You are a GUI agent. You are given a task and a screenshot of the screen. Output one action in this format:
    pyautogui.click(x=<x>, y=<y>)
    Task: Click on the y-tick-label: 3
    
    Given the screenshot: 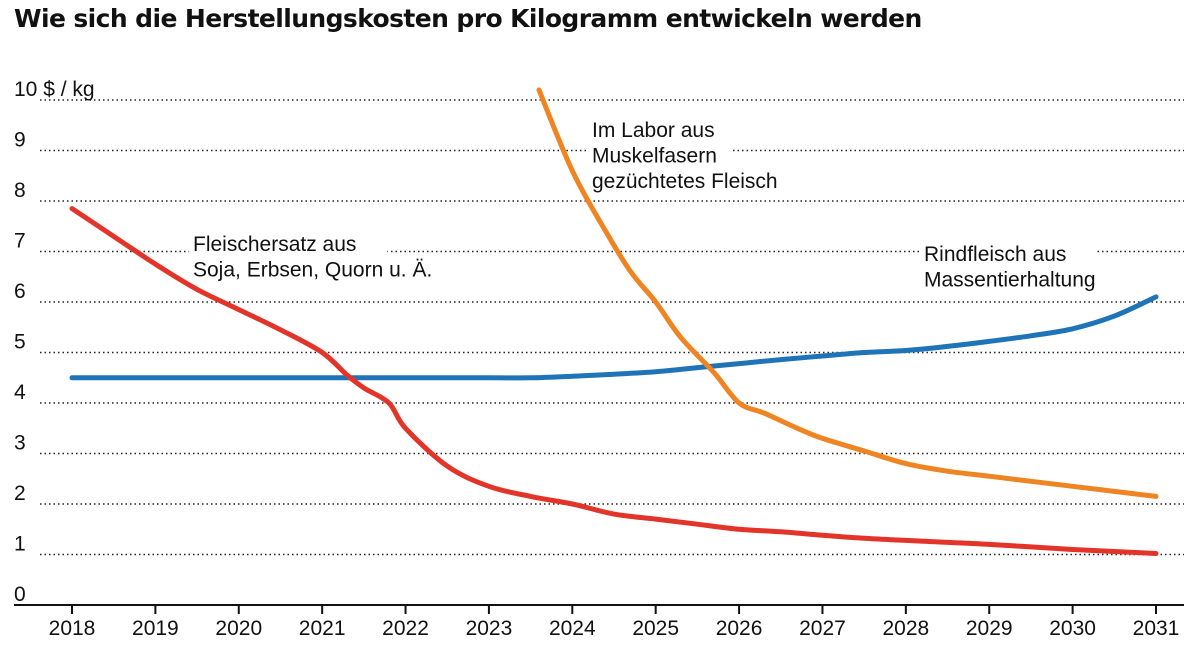 What is the action you would take?
    pyautogui.click(x=20, y=443)
    